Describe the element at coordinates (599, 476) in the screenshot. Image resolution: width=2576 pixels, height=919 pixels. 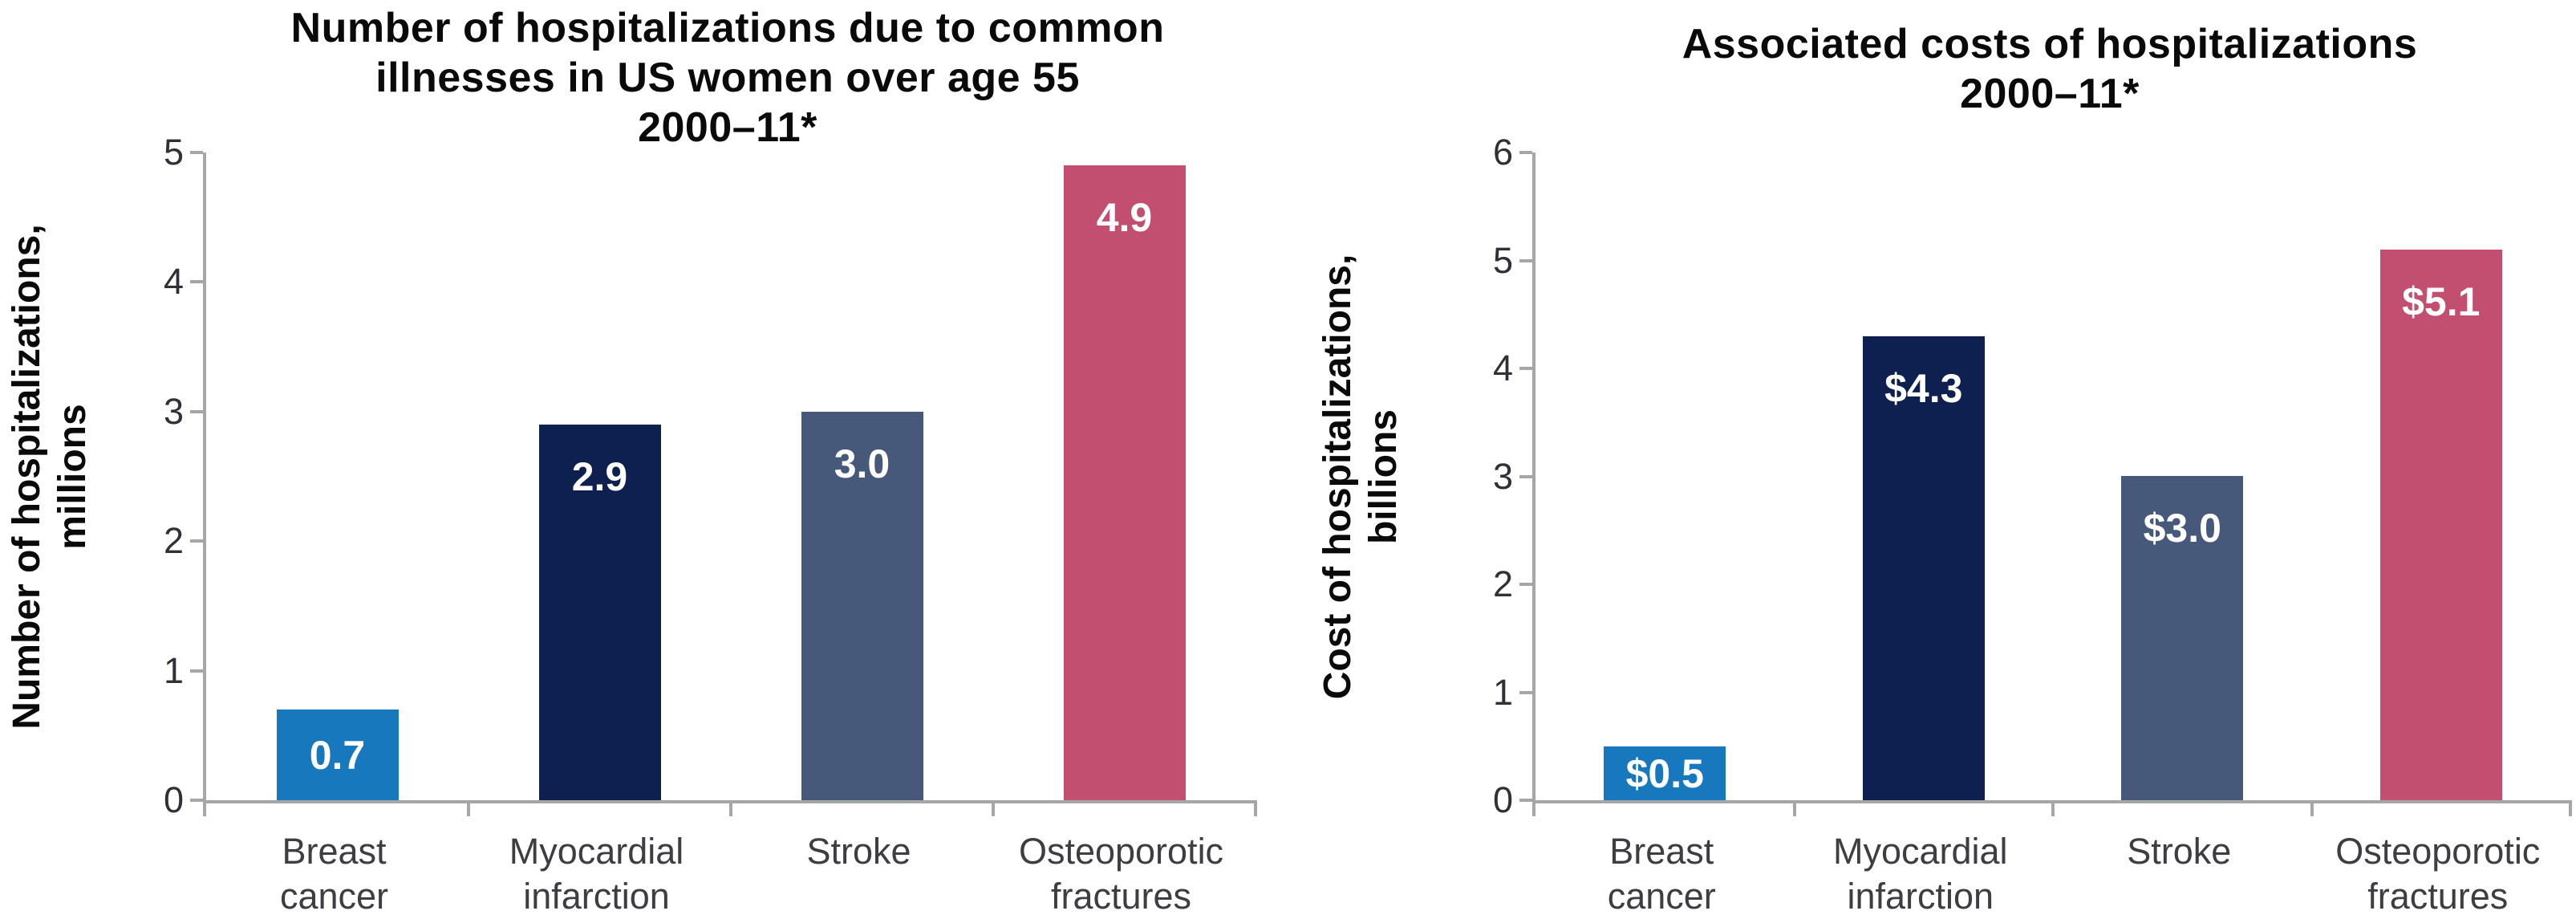
I see `bar-value-label: 2.9` at that location.